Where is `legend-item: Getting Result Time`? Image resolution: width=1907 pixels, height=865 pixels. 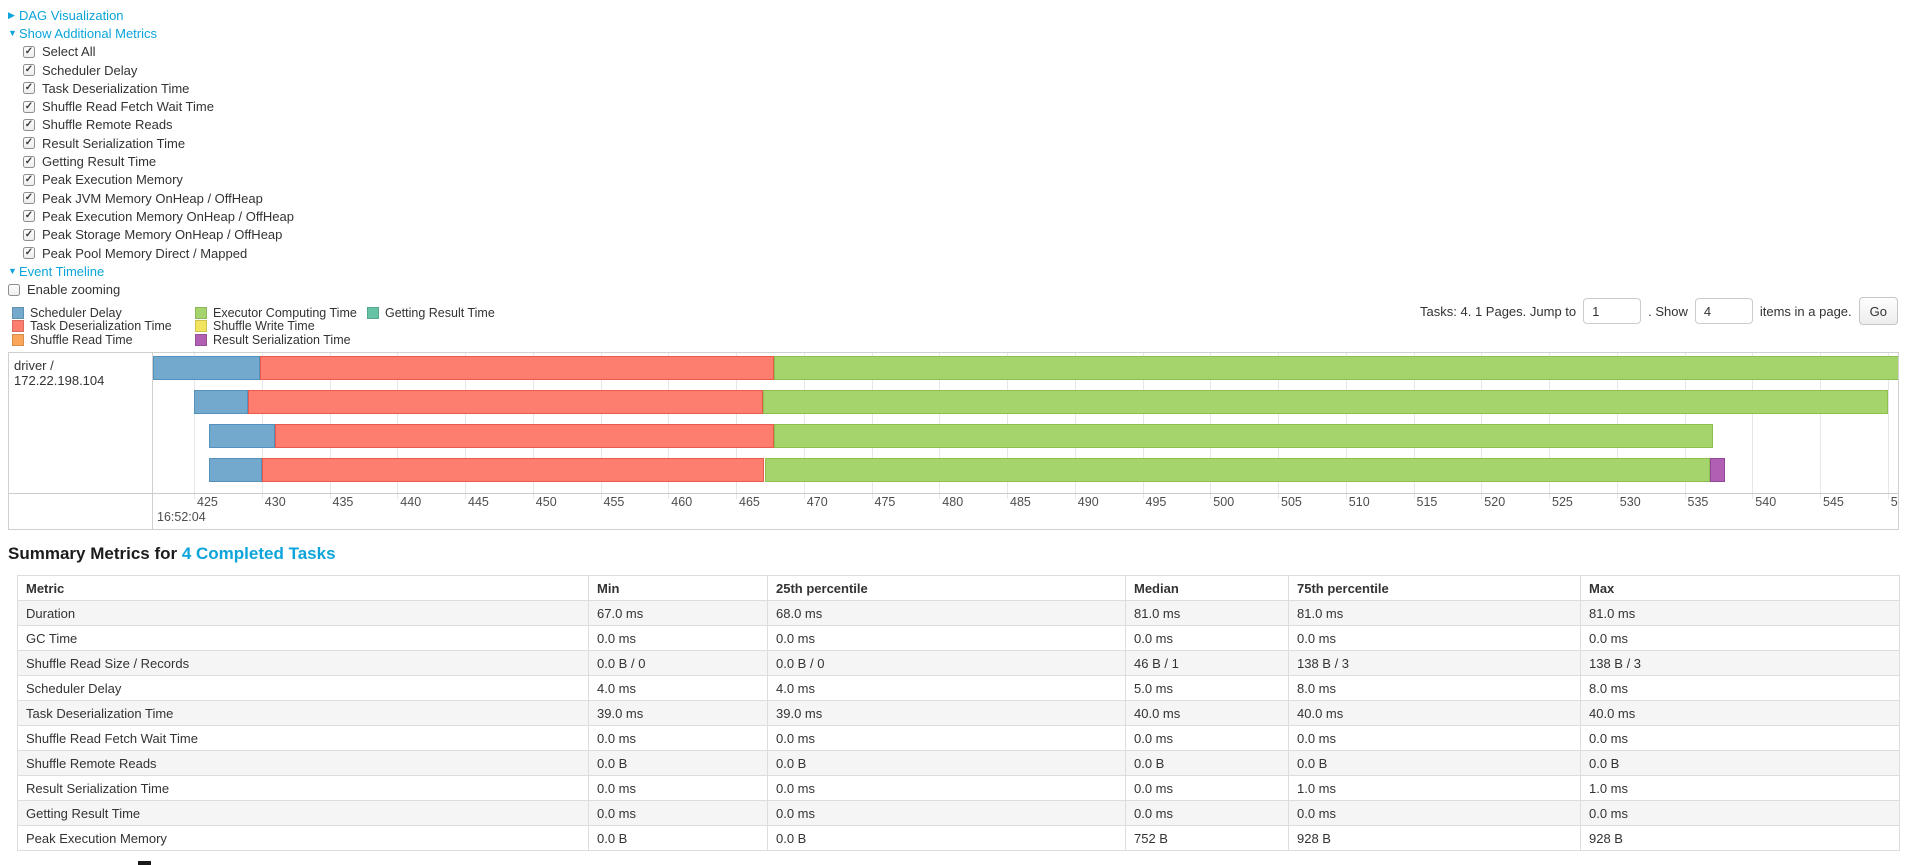
legend-item: Getting Result Time is located at coordinates (431, 313).